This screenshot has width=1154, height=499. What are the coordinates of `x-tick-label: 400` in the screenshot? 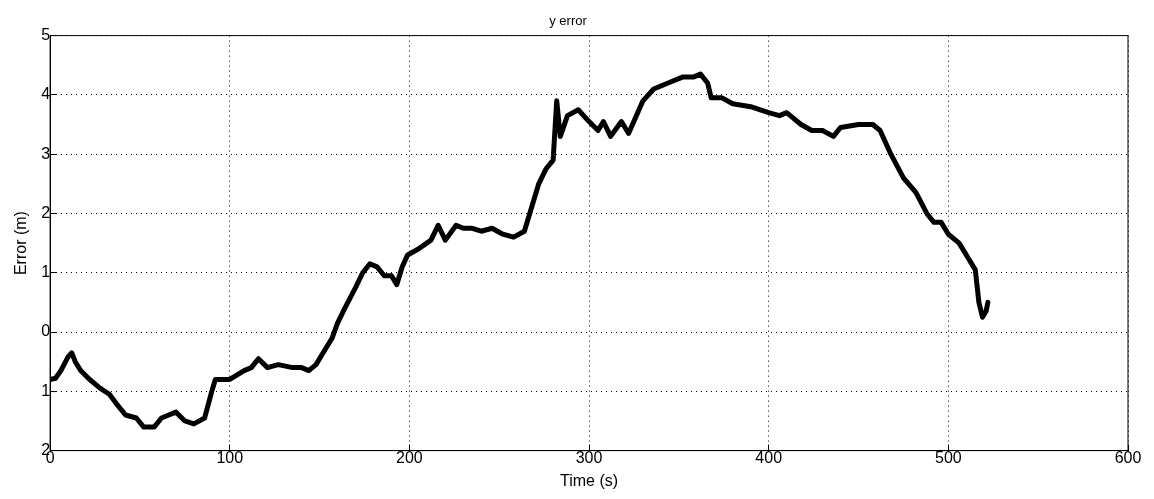 It's located at (769, 457).